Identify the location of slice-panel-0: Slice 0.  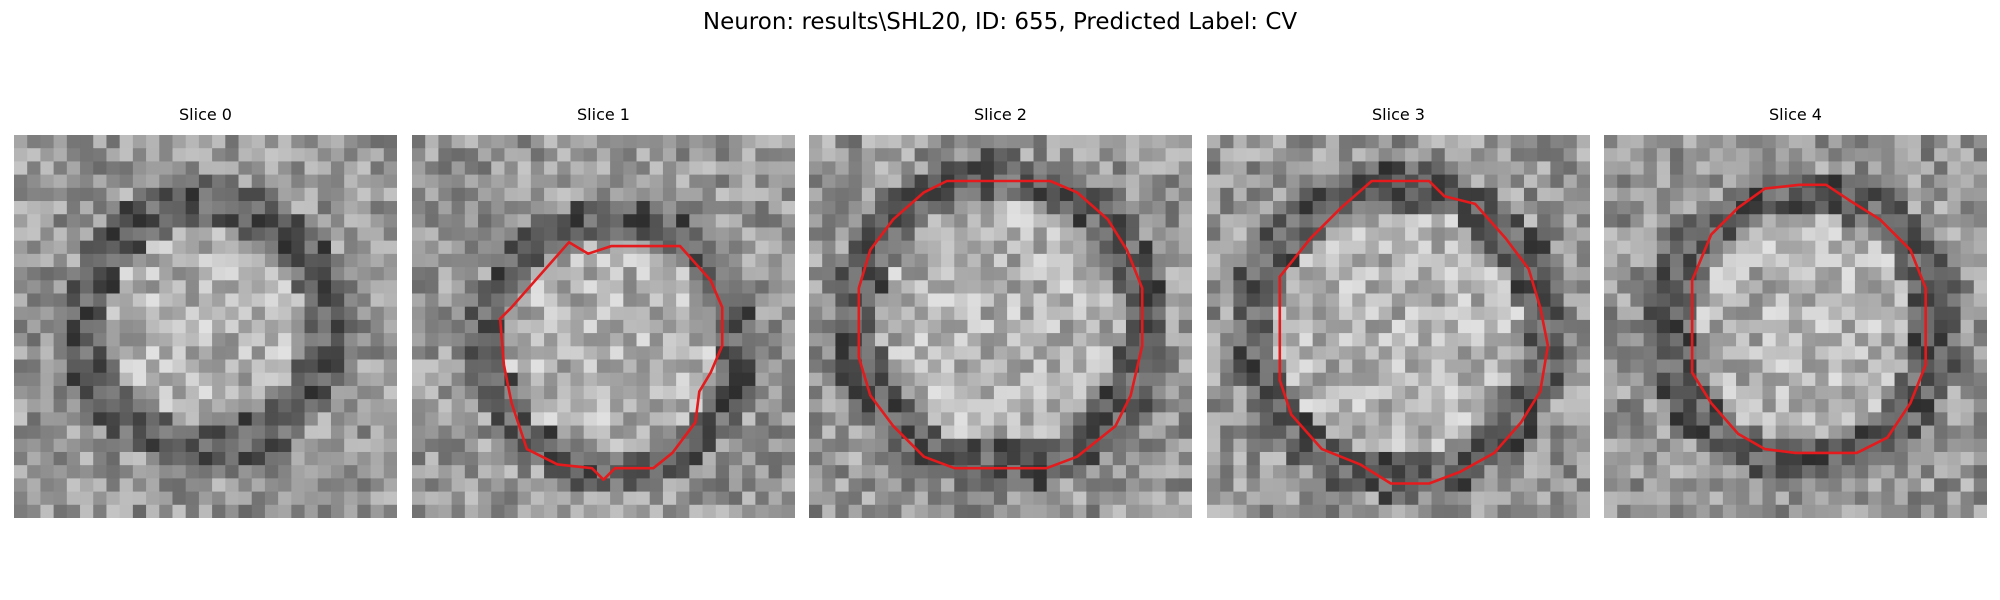
(205, 311).